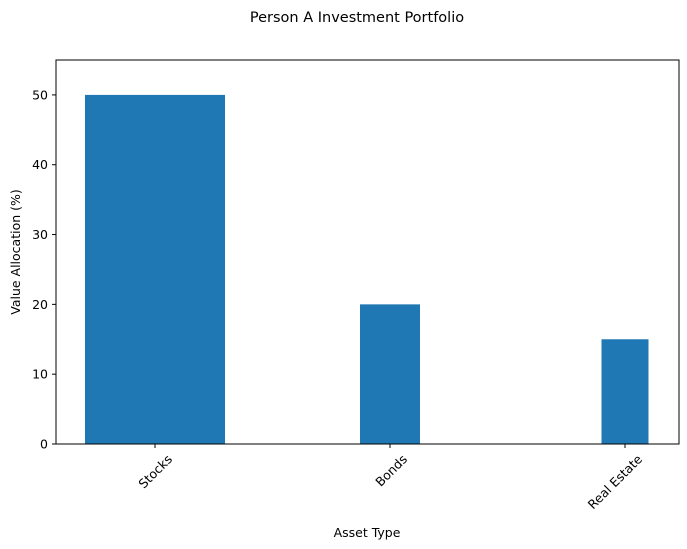 This screenshot has width=687, height=549. Describe the element at coordinates (40, 304) in the screenshot. I see `y-tick-label: 20` at that location.